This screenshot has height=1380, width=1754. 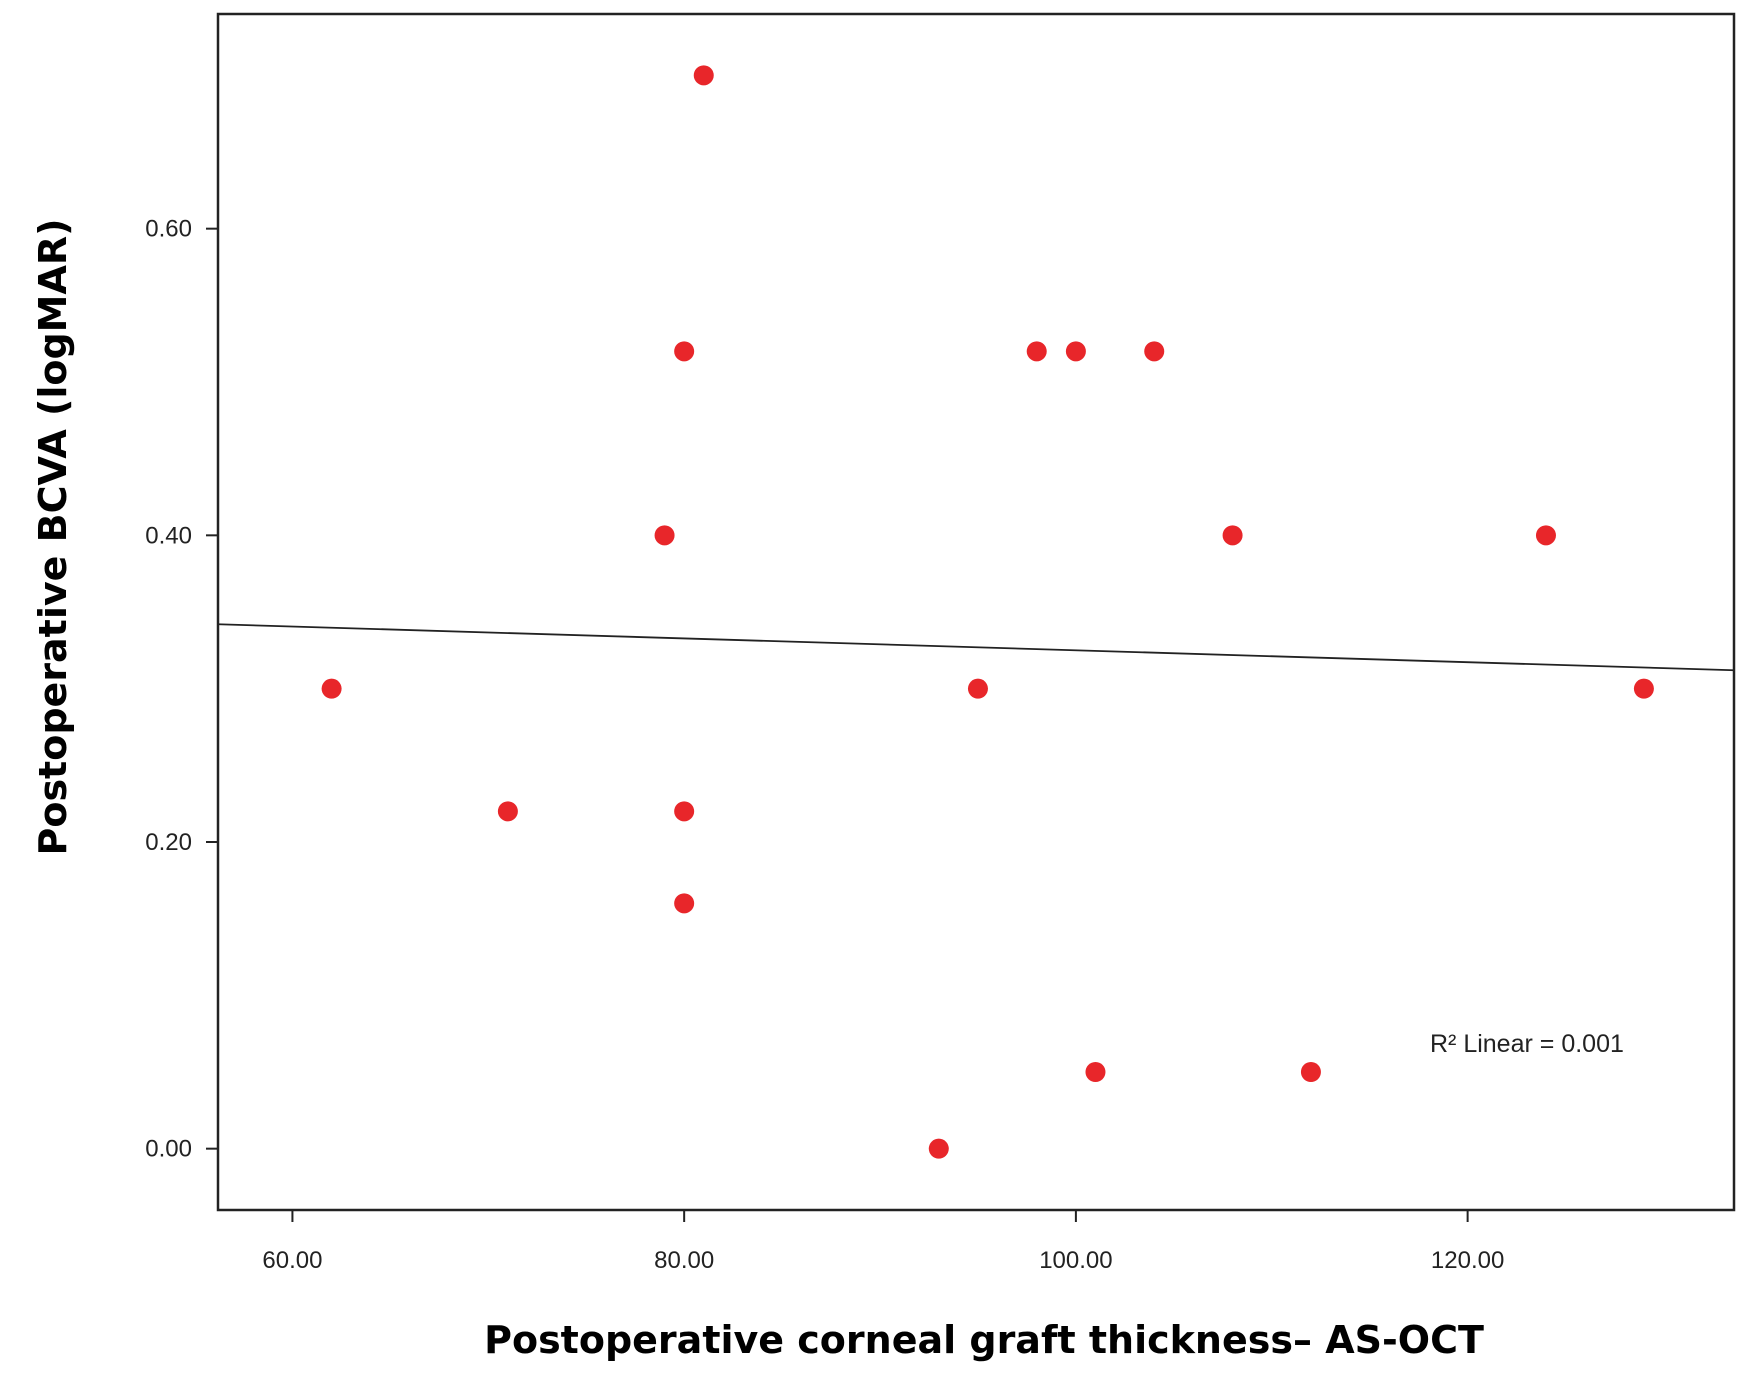 What do you see at coordinates (684, 1260) in the screenshot?
I see `x-tick-label: 80.00` at bounding box center [684, 1260].